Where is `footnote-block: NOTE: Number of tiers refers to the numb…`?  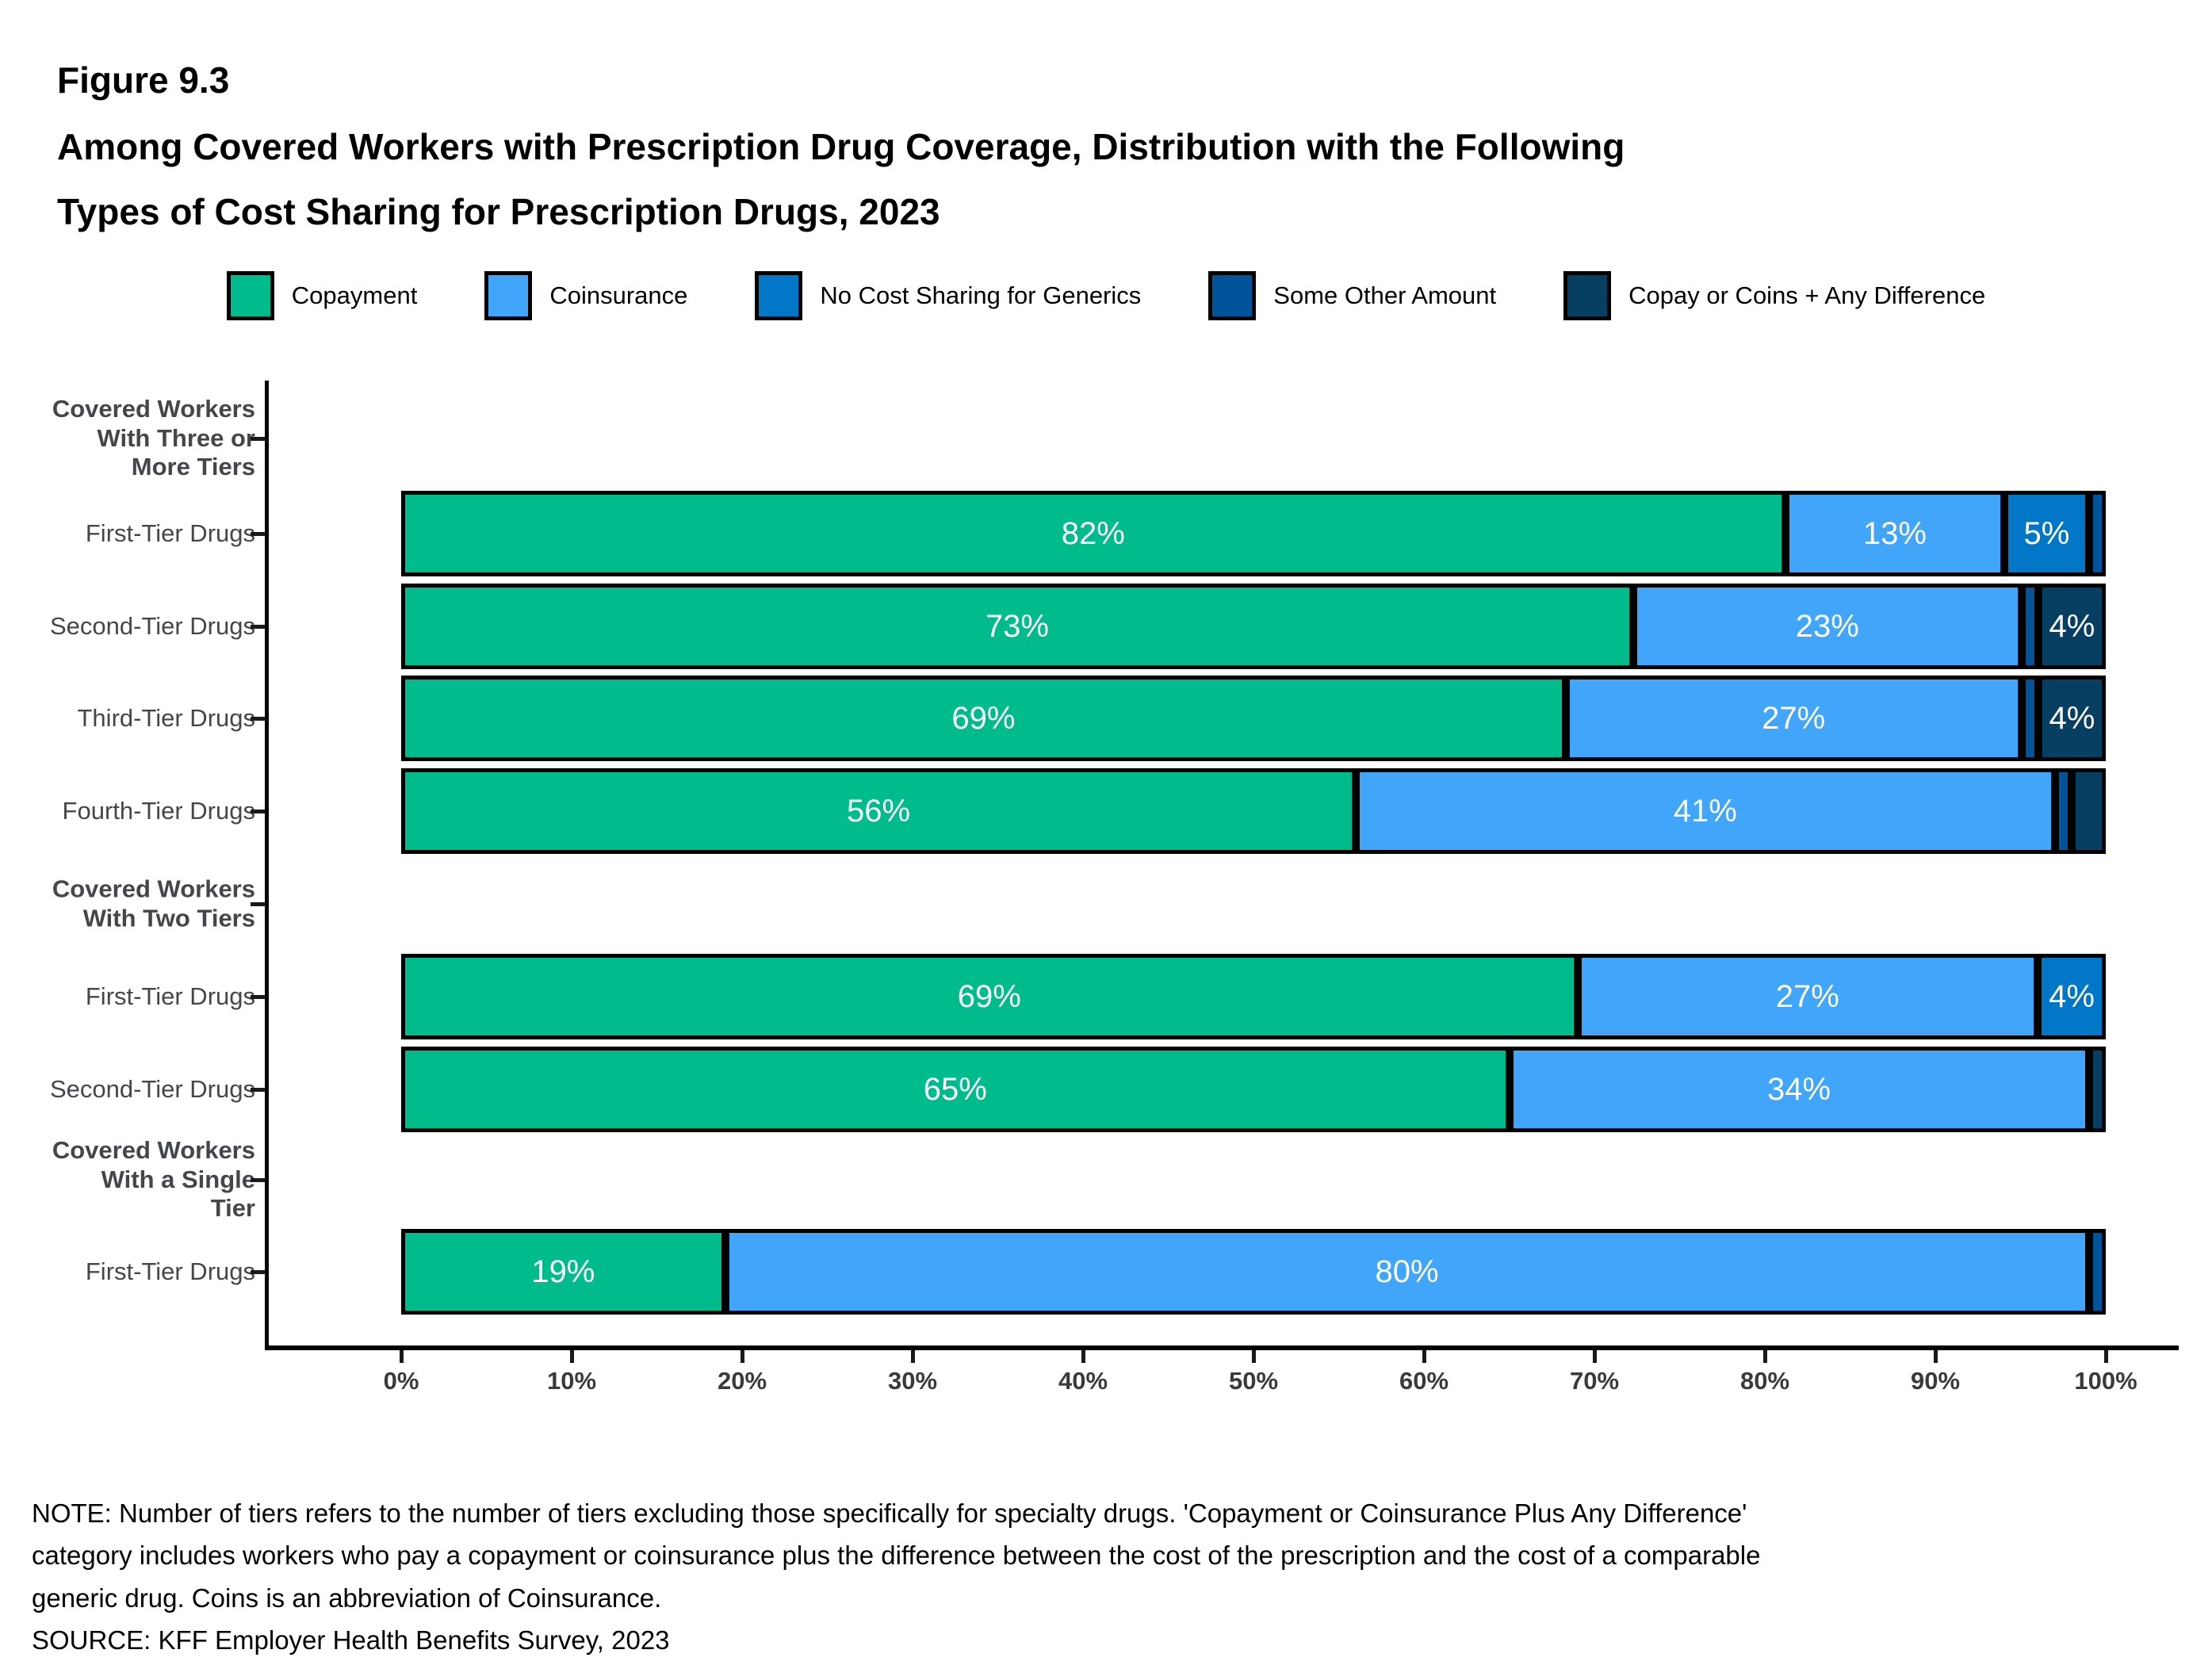
footnote-block: NOTE: Number of tiers refers to the numb… is located at coordinates (896, 1577).